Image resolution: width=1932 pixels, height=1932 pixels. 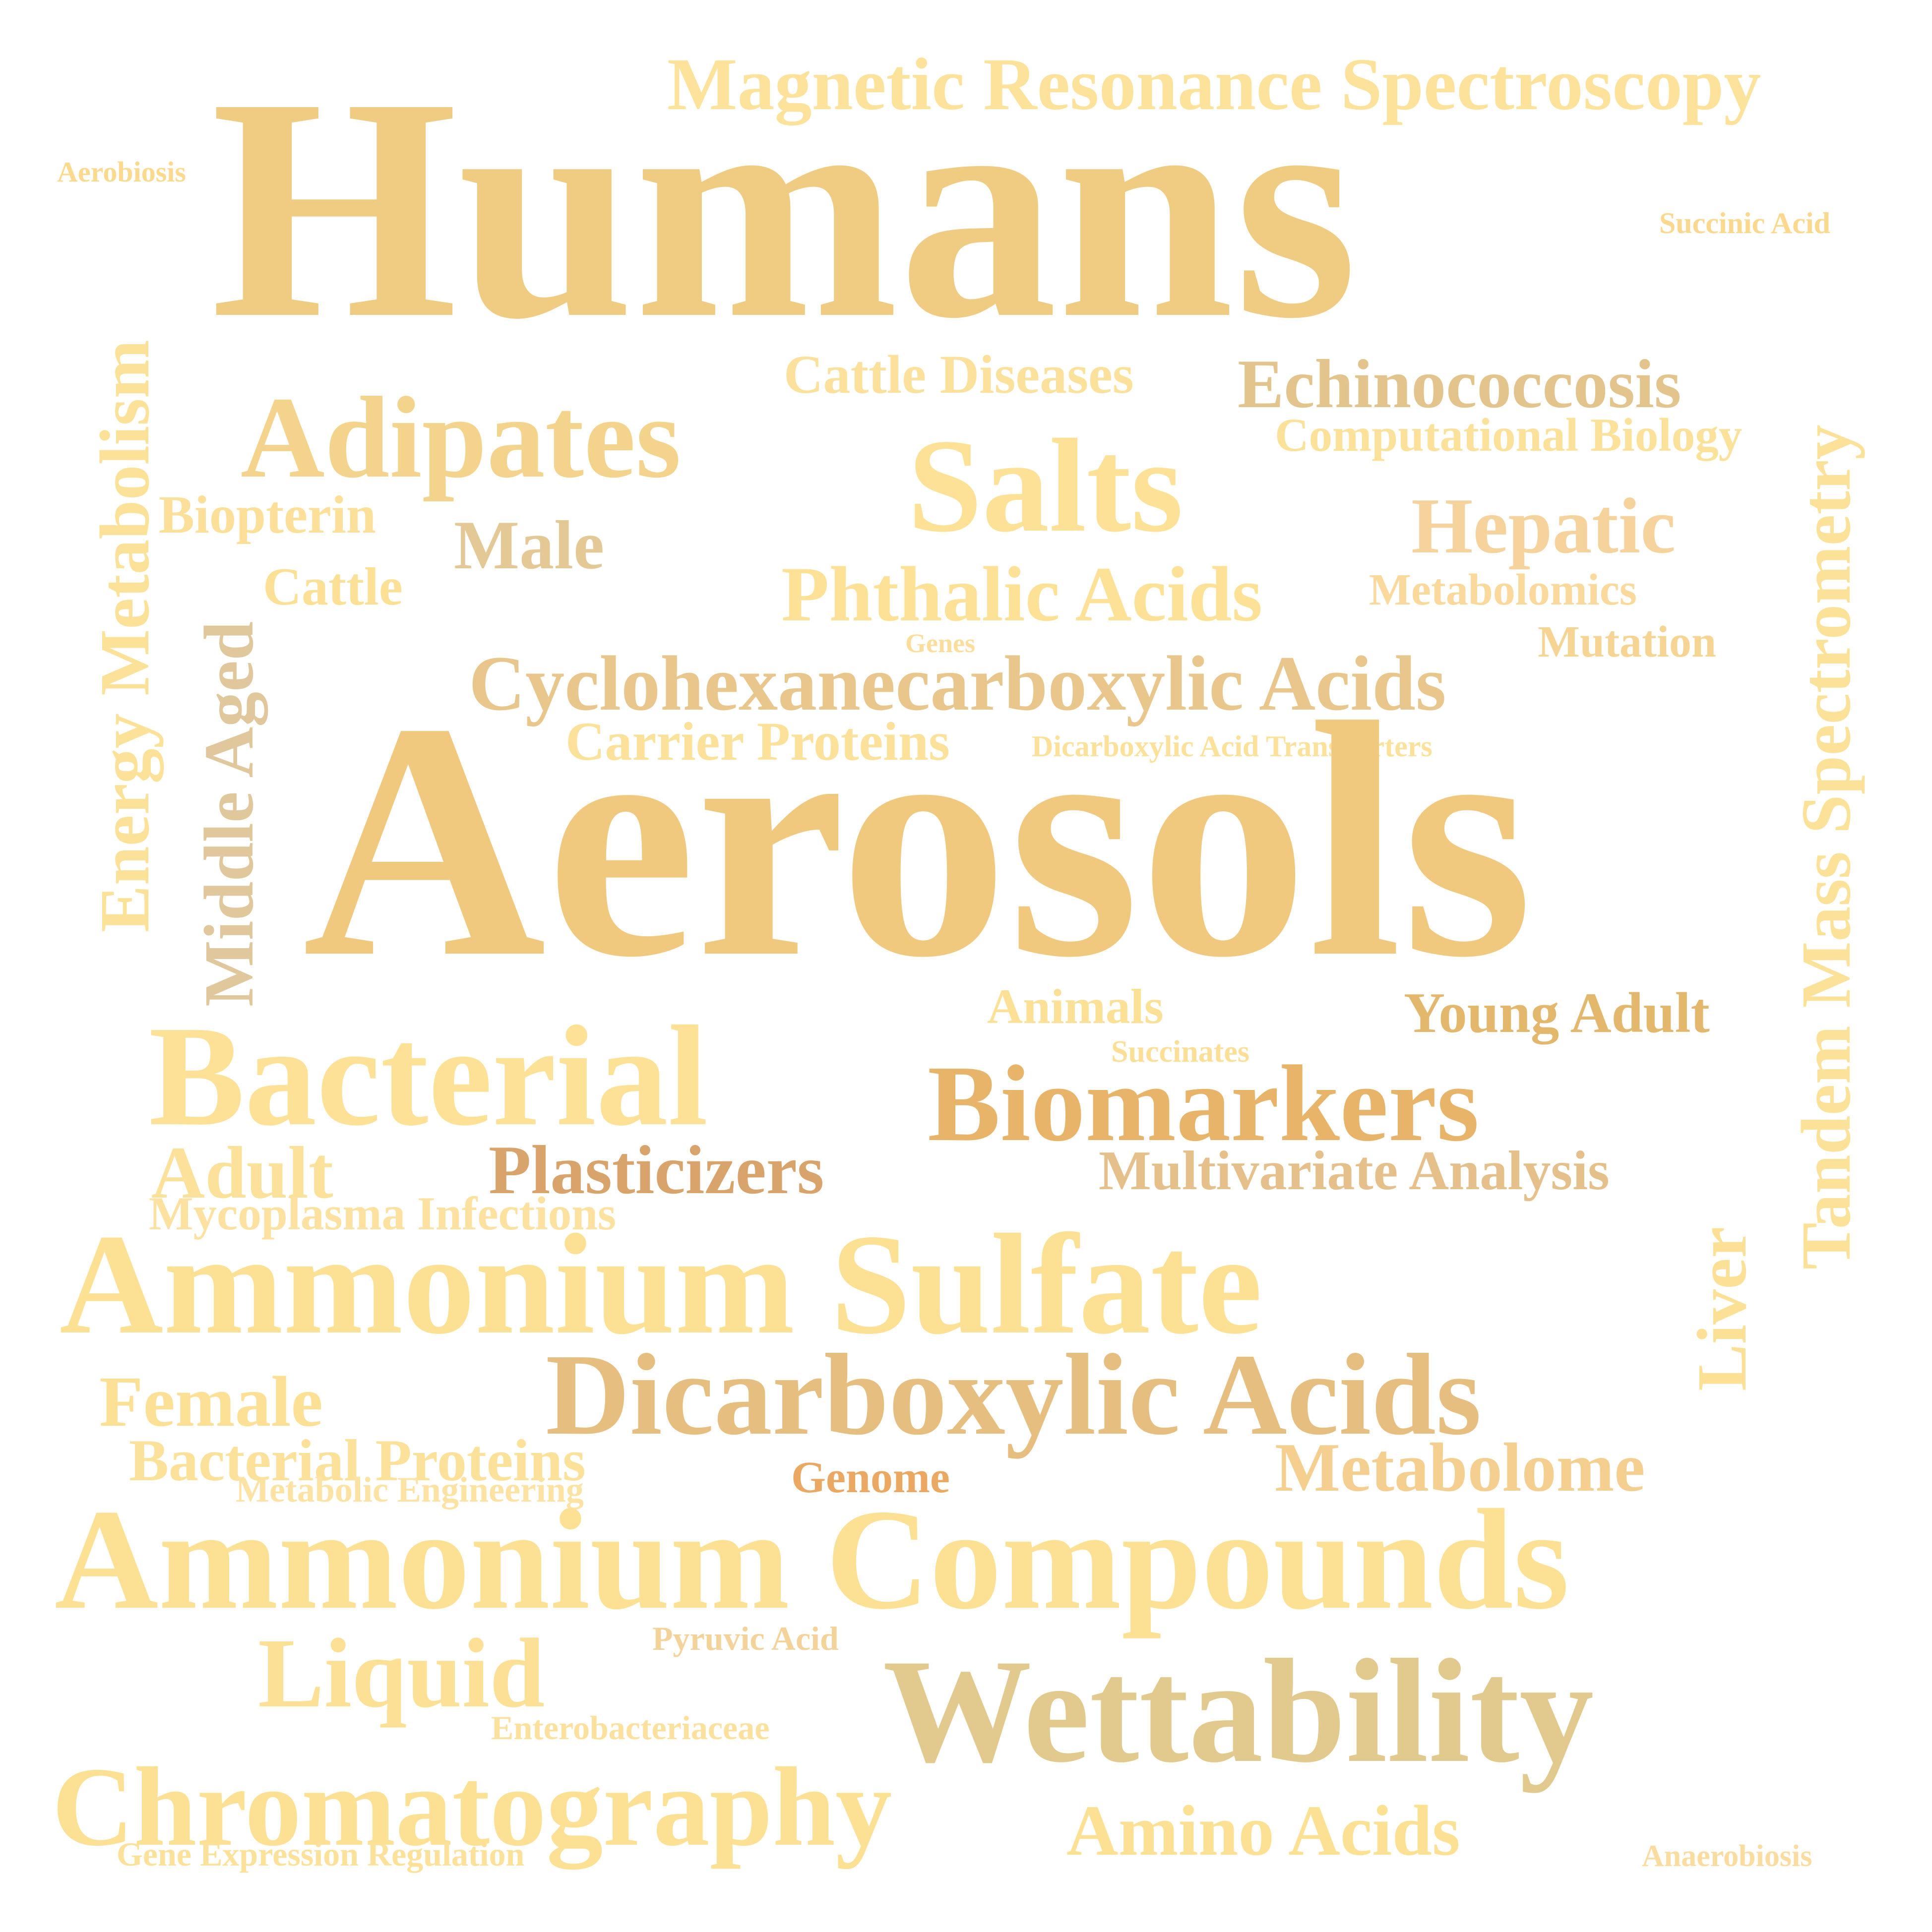 What do you see at coordinates (1214, 84) in the screenshot?
I see `word-magnetic-resonance-spectroscopy: Magnetic Resonance Spectroscopy` at bounding box center [1214, 84].